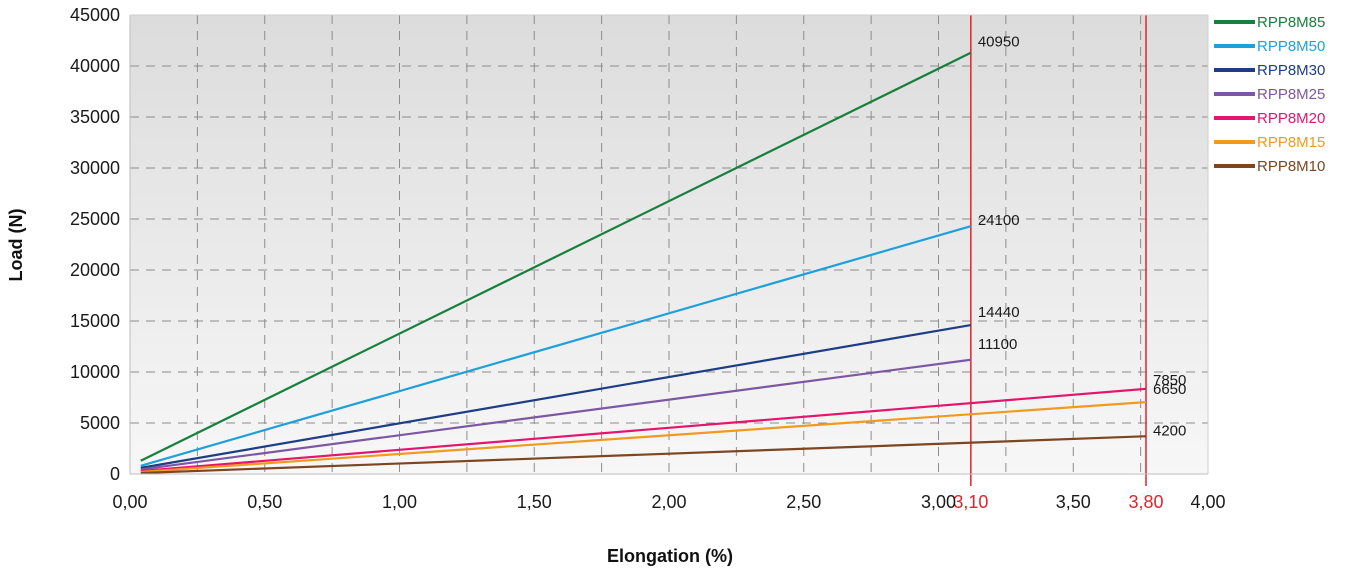  I want to click on y-tick-label: 30000, so click(95, 168).